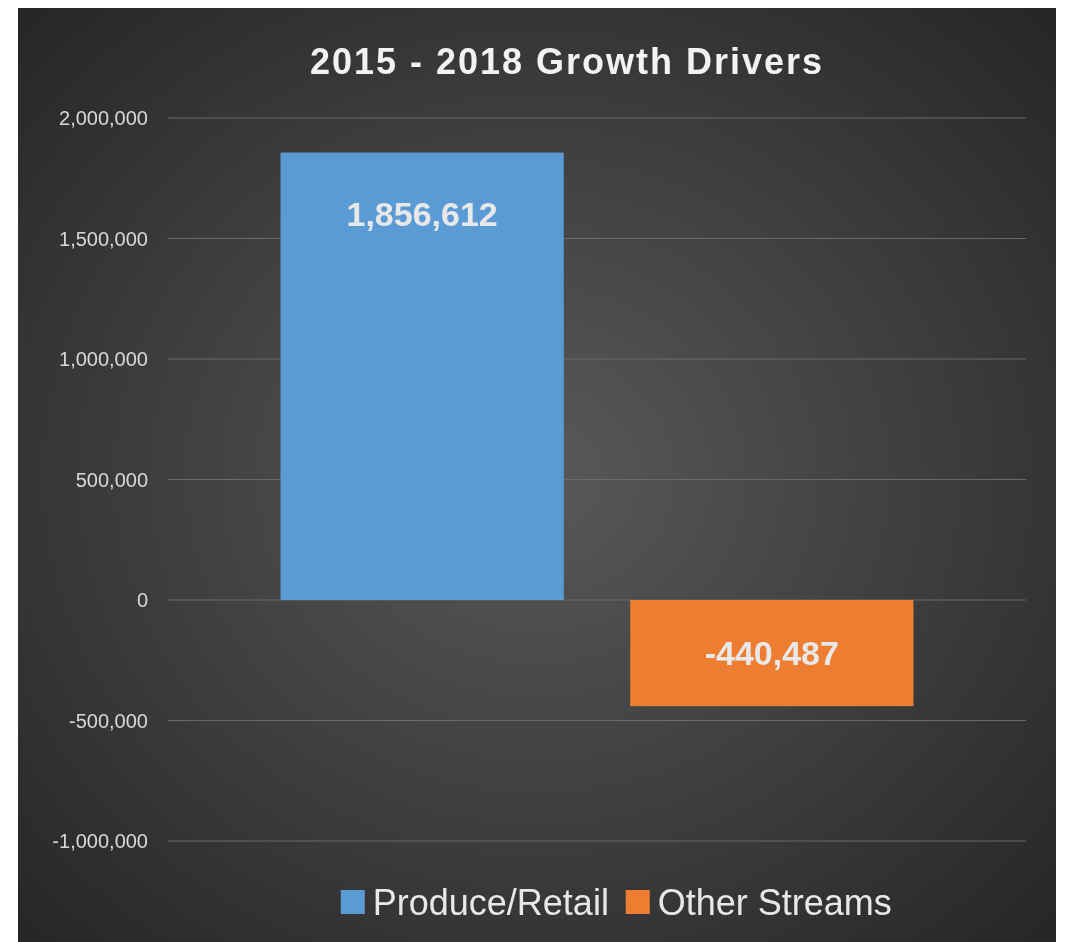 Image resolution: width=1068 pixels, height=942 pixels. I want to click on y-tick-label: -1,000,000, so click(100, 841).